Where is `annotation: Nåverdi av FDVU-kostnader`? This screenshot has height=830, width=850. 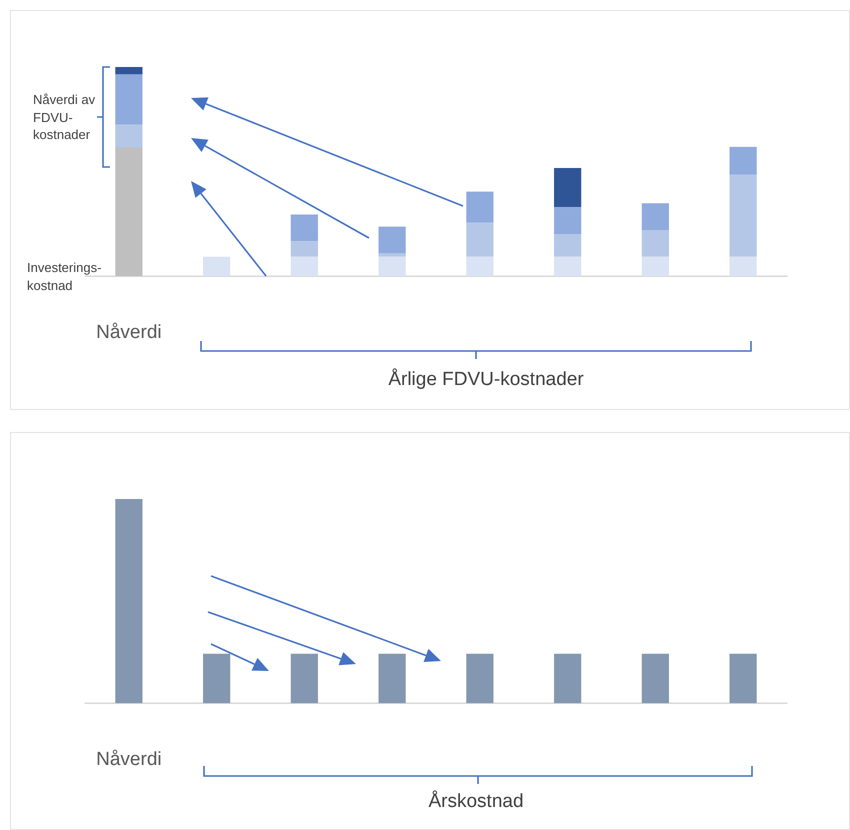
annotation: Nåverdi av FDVU-kostnader is located at coordinates (64, 117).